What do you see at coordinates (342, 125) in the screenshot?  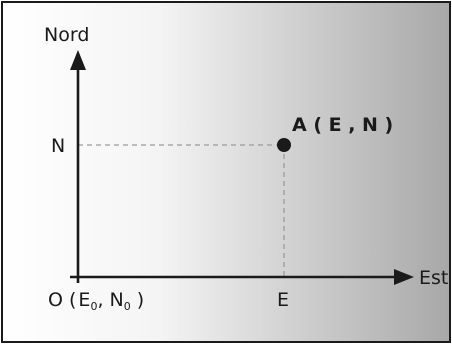 I see `point-a-label: A ( E , N )` at bounding box center [342, 125].